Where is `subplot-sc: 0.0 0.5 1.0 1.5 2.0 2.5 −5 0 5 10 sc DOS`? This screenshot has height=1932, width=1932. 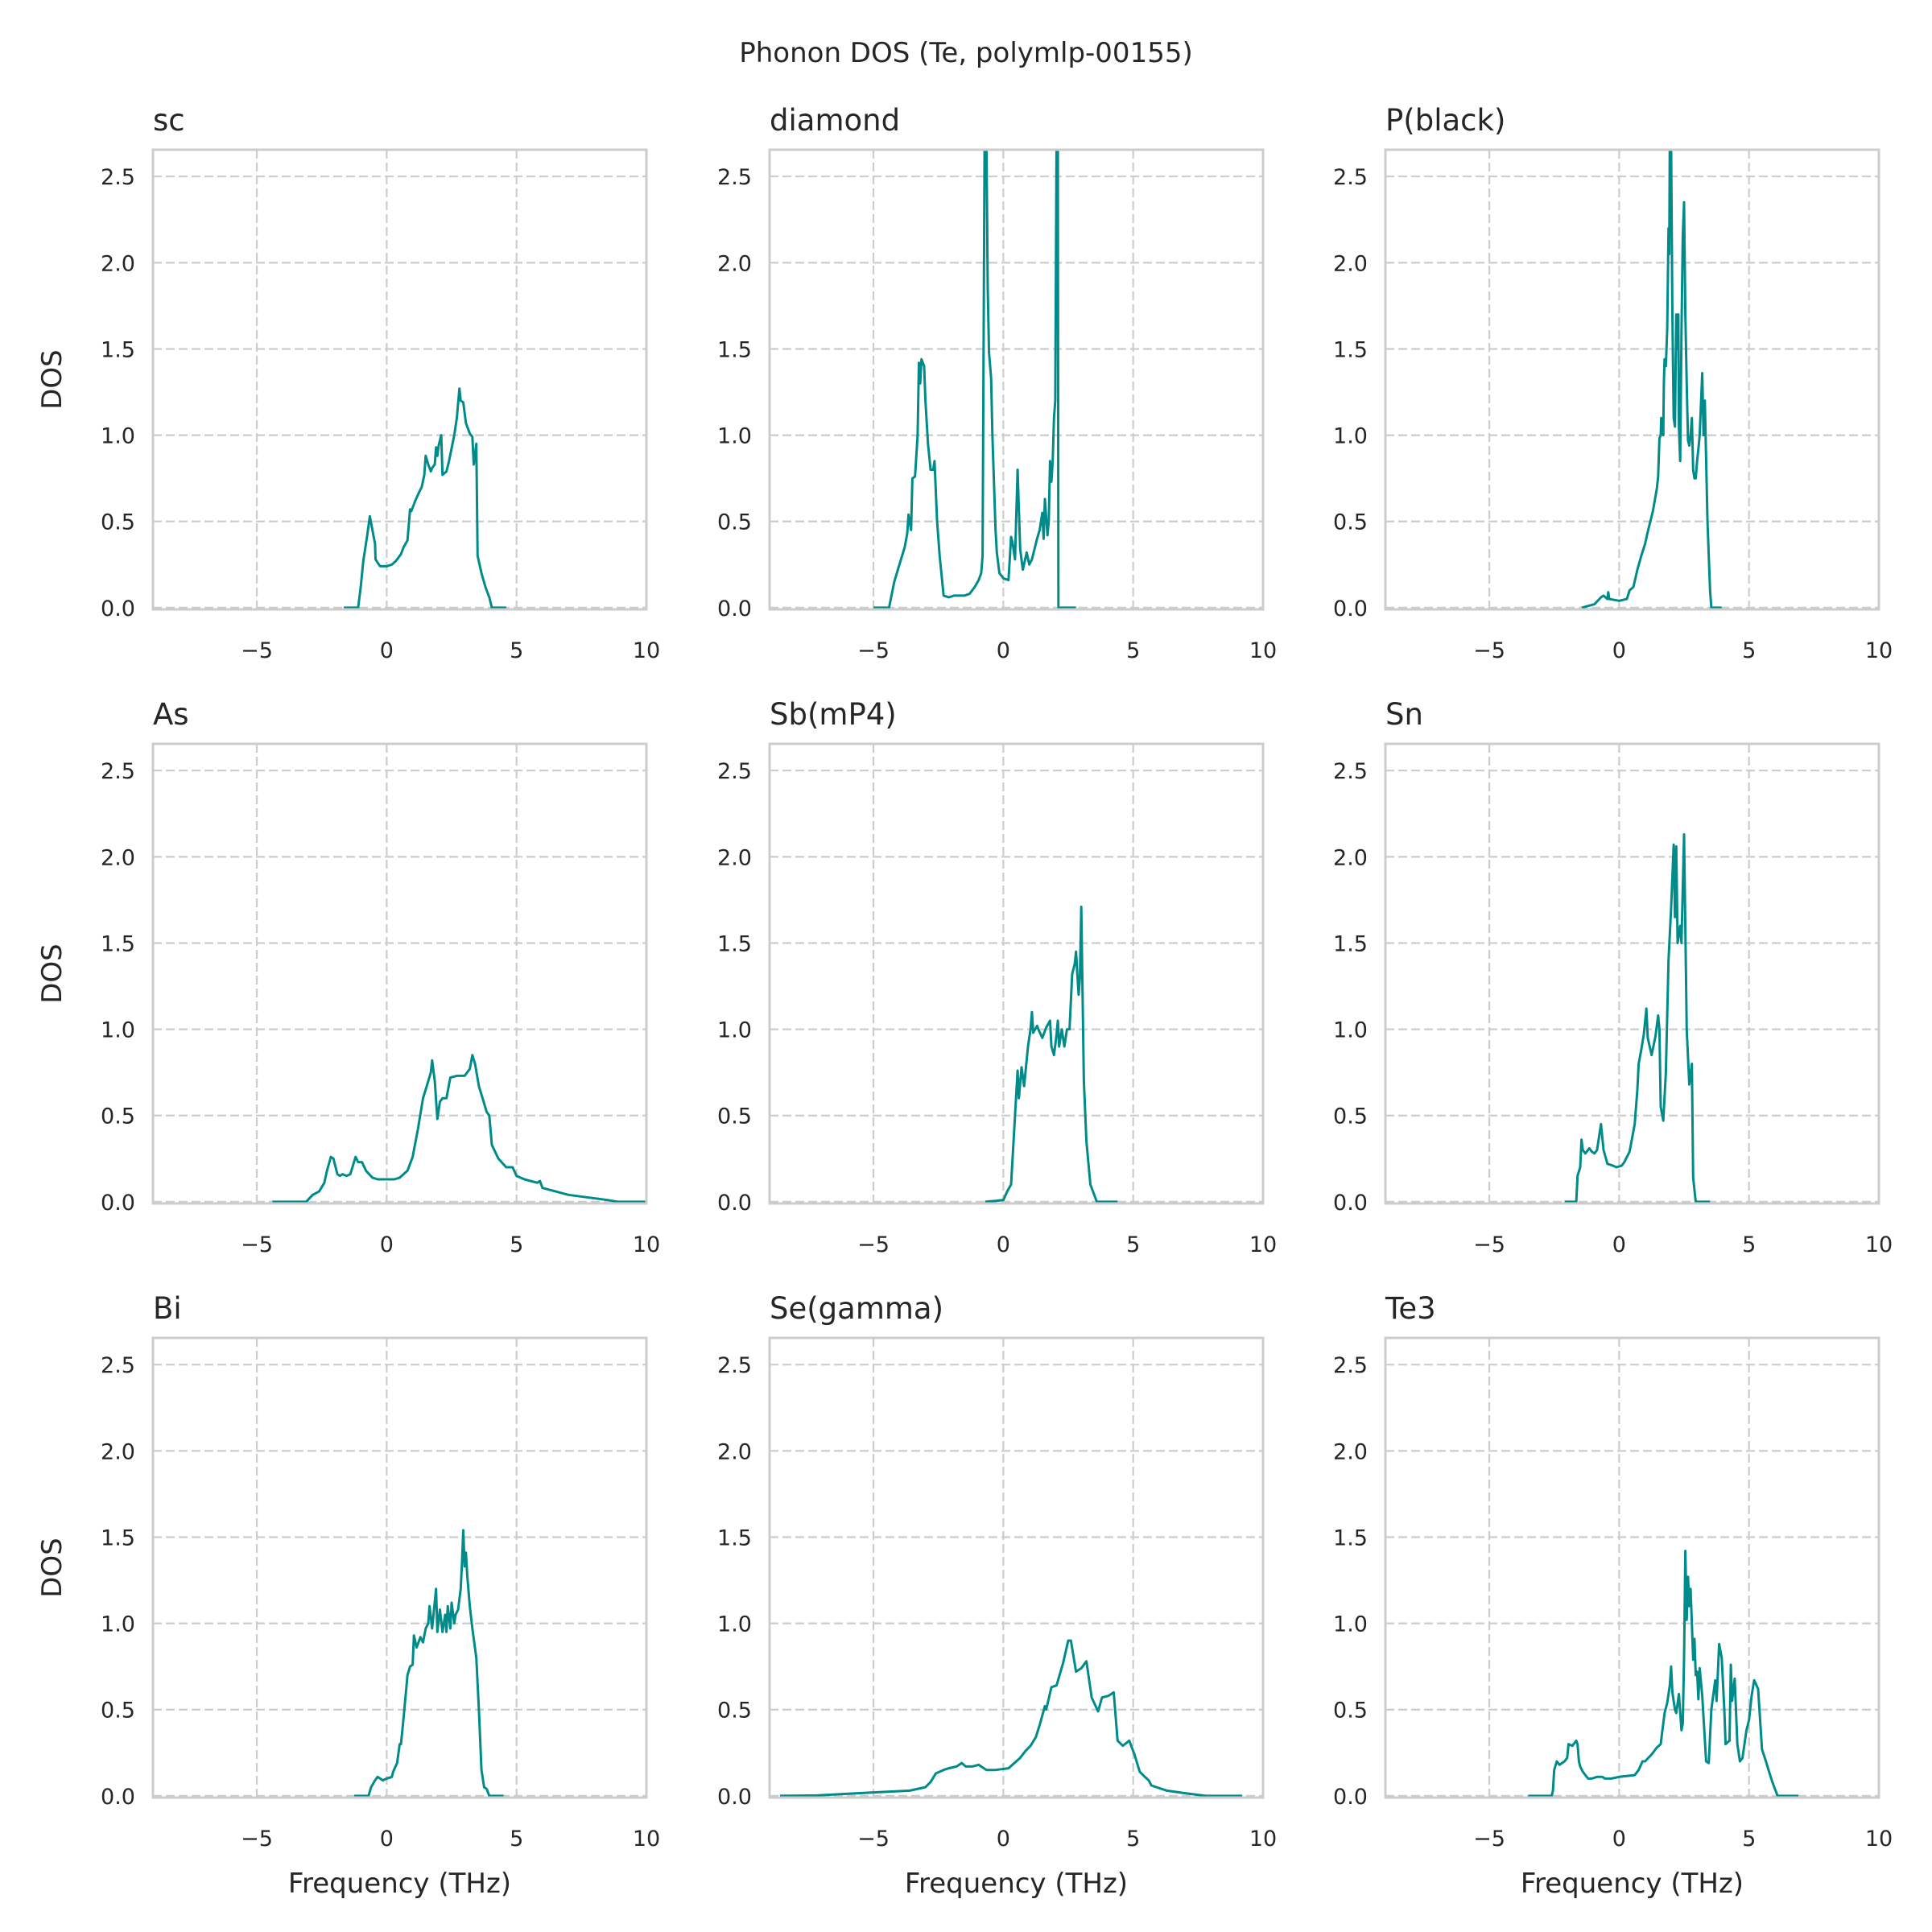 subplot-sc: 0.0 0.5 1.0 1.5 2.0 2.5 −5 0 5 10 sc DOS is located at coordinates (348, 383).